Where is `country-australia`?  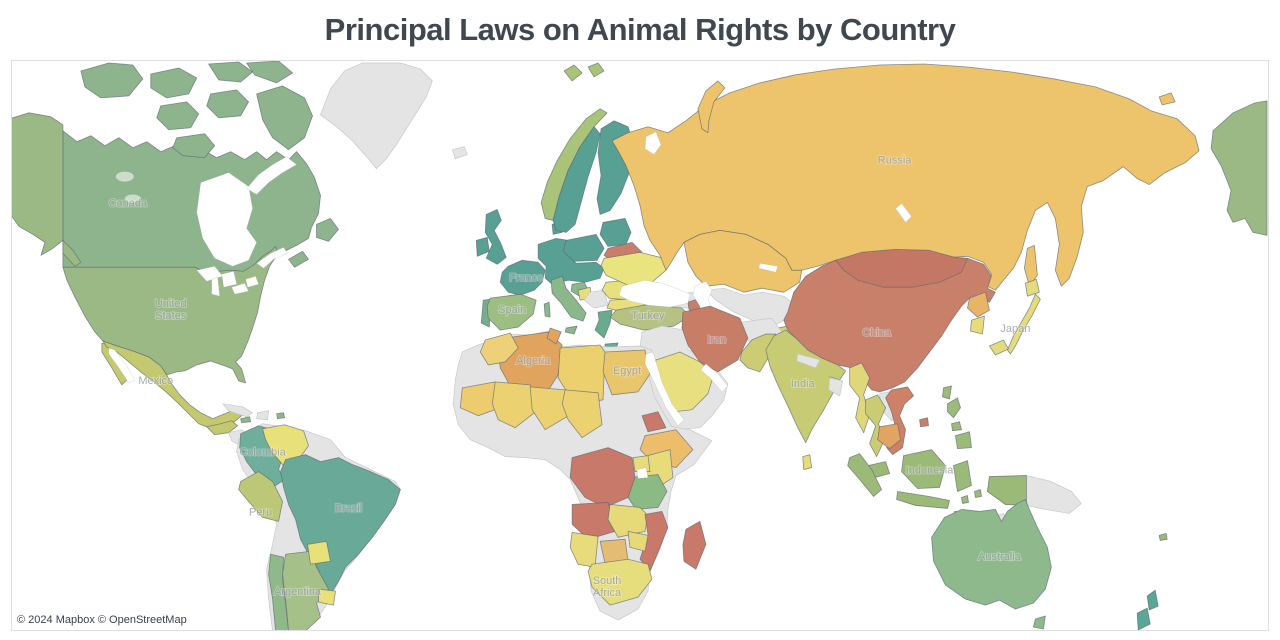 country-australia is located at coordinates (991, 554).